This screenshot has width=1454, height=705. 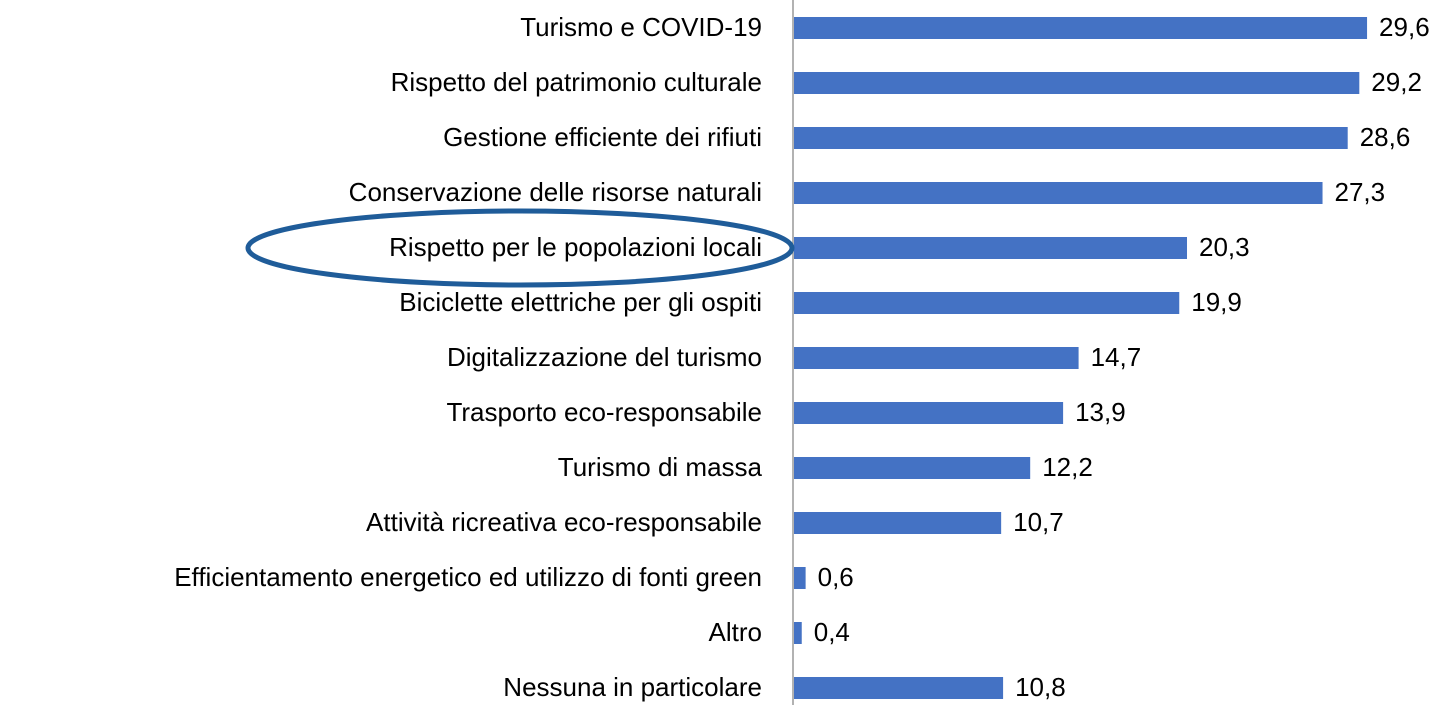 I want to click on category-label: Digitalizzazione del turismo, so click(x=604, y=357).